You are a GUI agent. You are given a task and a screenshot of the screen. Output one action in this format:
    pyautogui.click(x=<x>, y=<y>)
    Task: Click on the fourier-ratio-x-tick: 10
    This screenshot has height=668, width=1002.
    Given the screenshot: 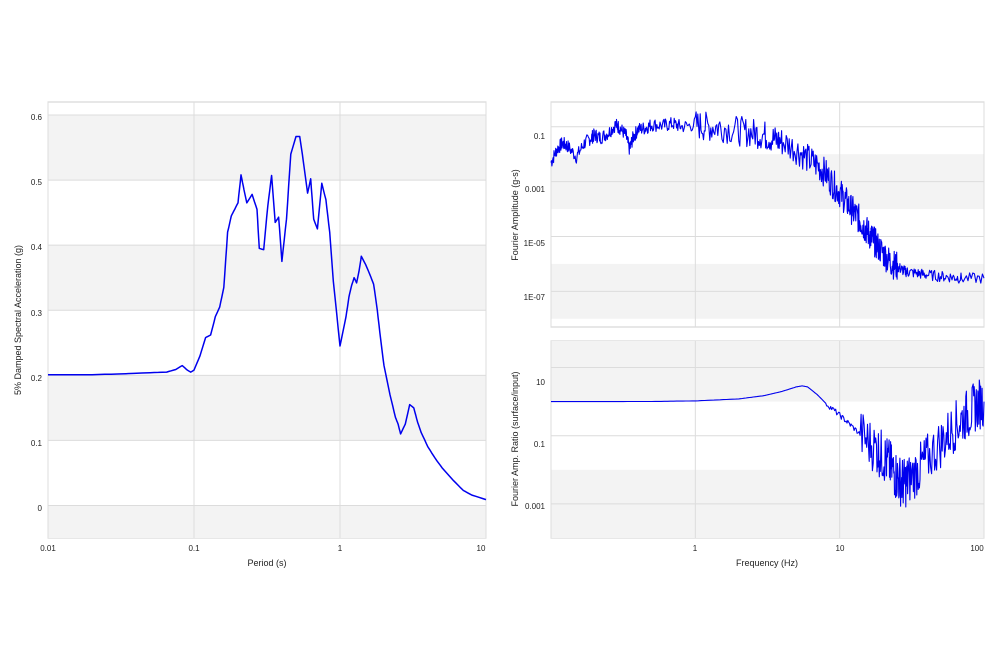 What is the action you would take?
    pyautogui.click(x=840, y=548)
    